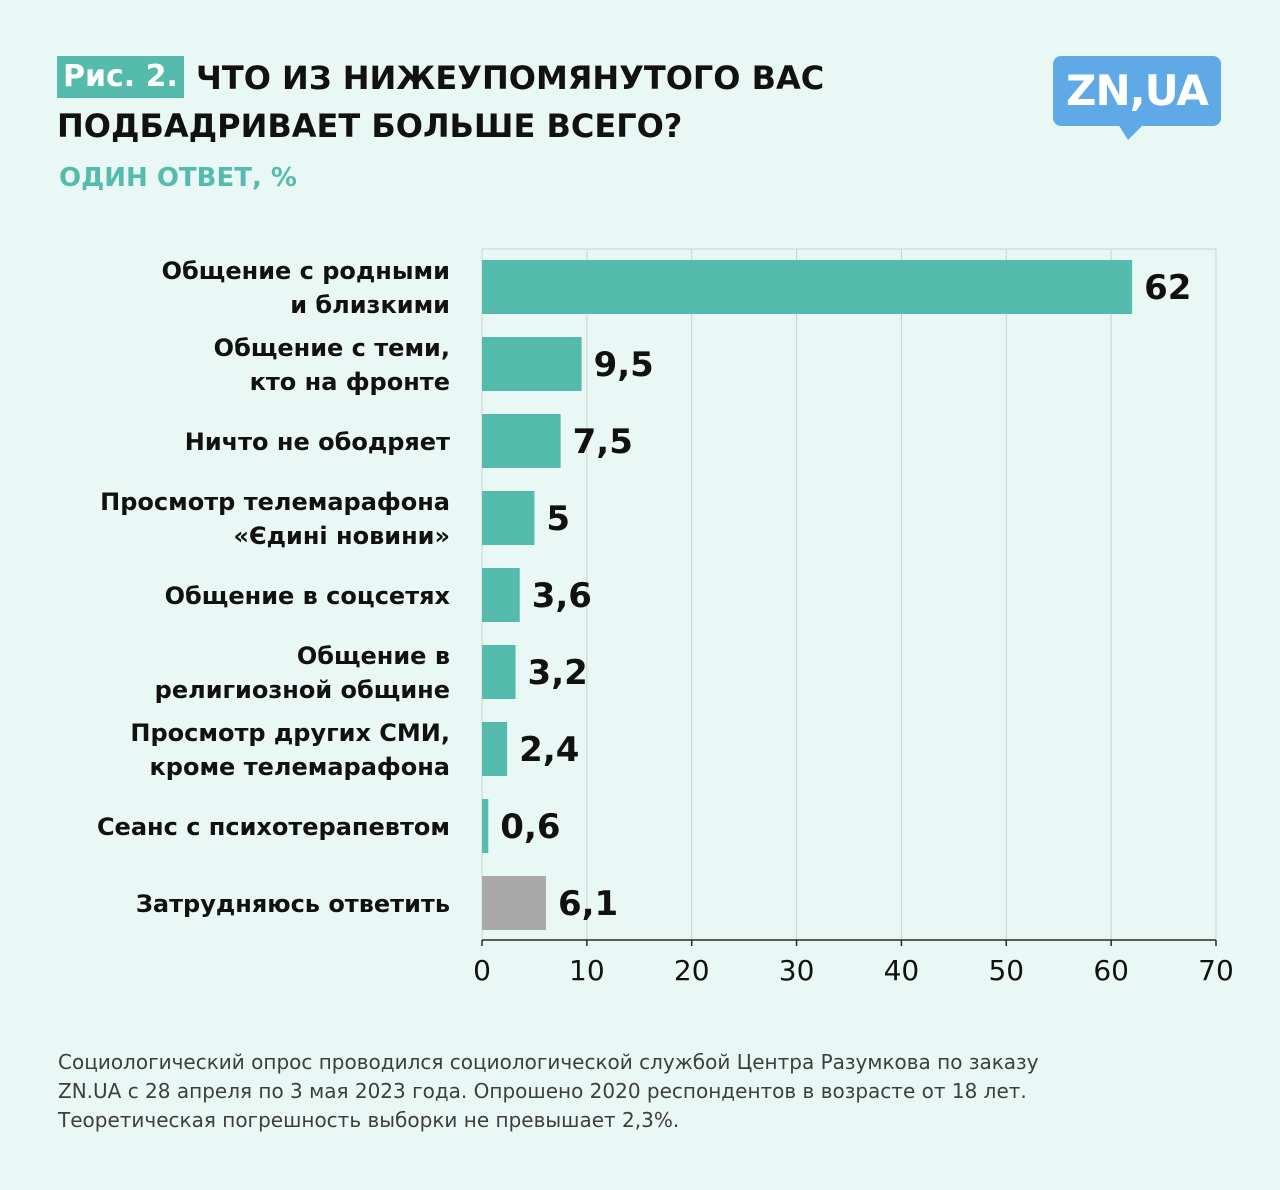 The width and height of the screenshot is (1280, 1190). I want to click on x-tick-label: 0, so click(482, 970).